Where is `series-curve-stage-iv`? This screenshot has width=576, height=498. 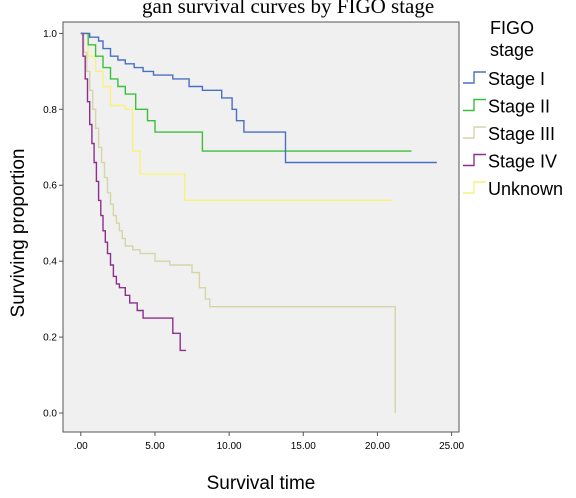 series-curve-stage-iv is located at coordinates (133, 192).